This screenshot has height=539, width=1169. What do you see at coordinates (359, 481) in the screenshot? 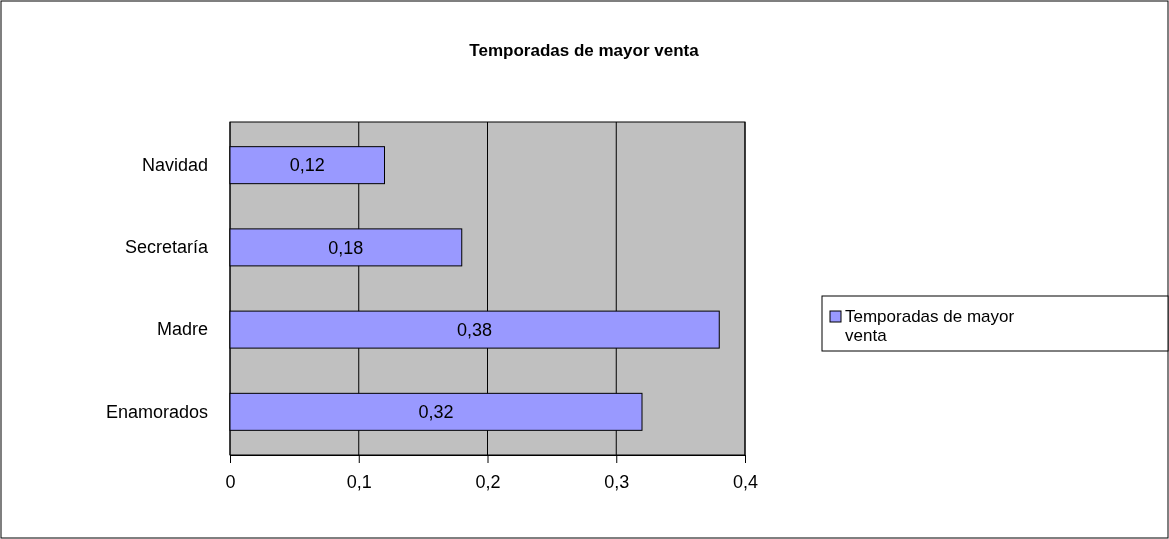
I see `x-tick-label: 0,1` at bounding box center [359, 481].